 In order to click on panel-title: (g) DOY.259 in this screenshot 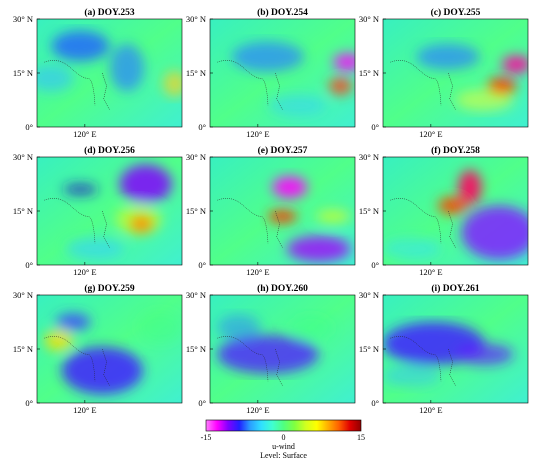, I will do `click(109, 288)`.